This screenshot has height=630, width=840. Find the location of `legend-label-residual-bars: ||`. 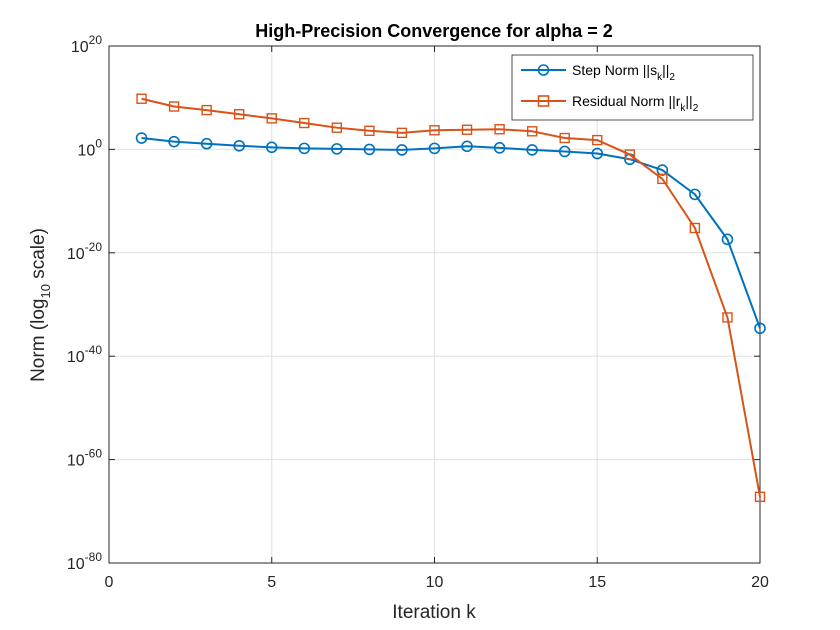

legend-label-residual-bars: || is located at coordinates (688, 101).